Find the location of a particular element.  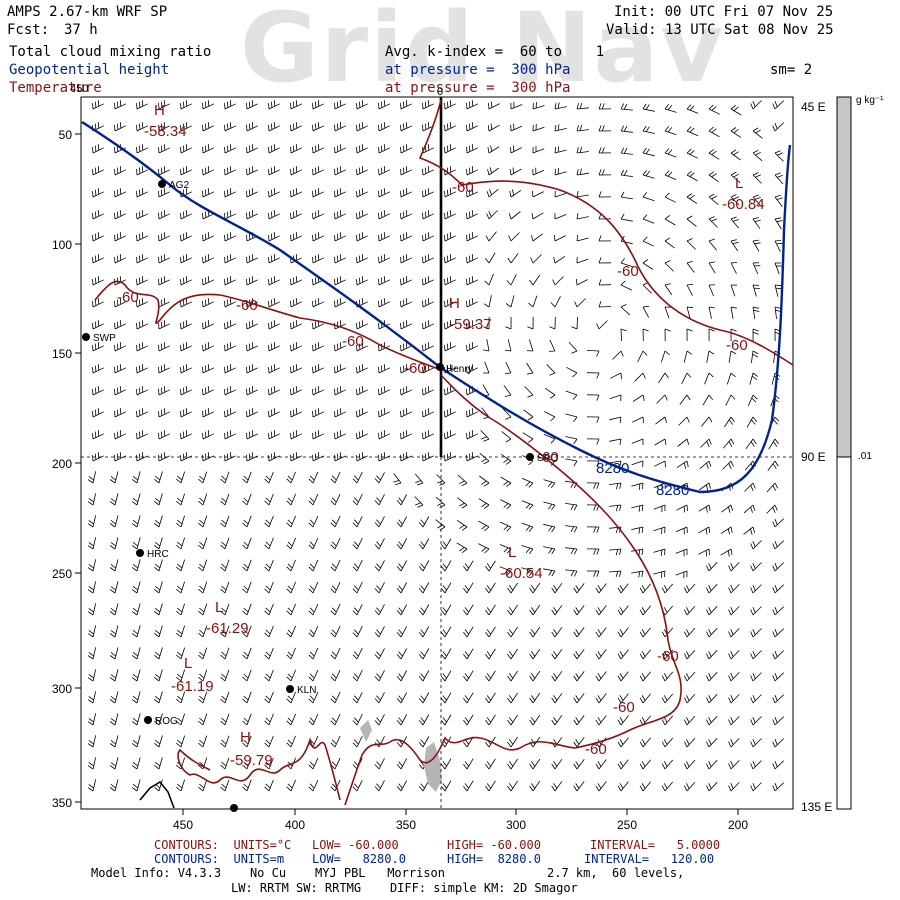

cloud-patch is located at coordinates (366, 731).